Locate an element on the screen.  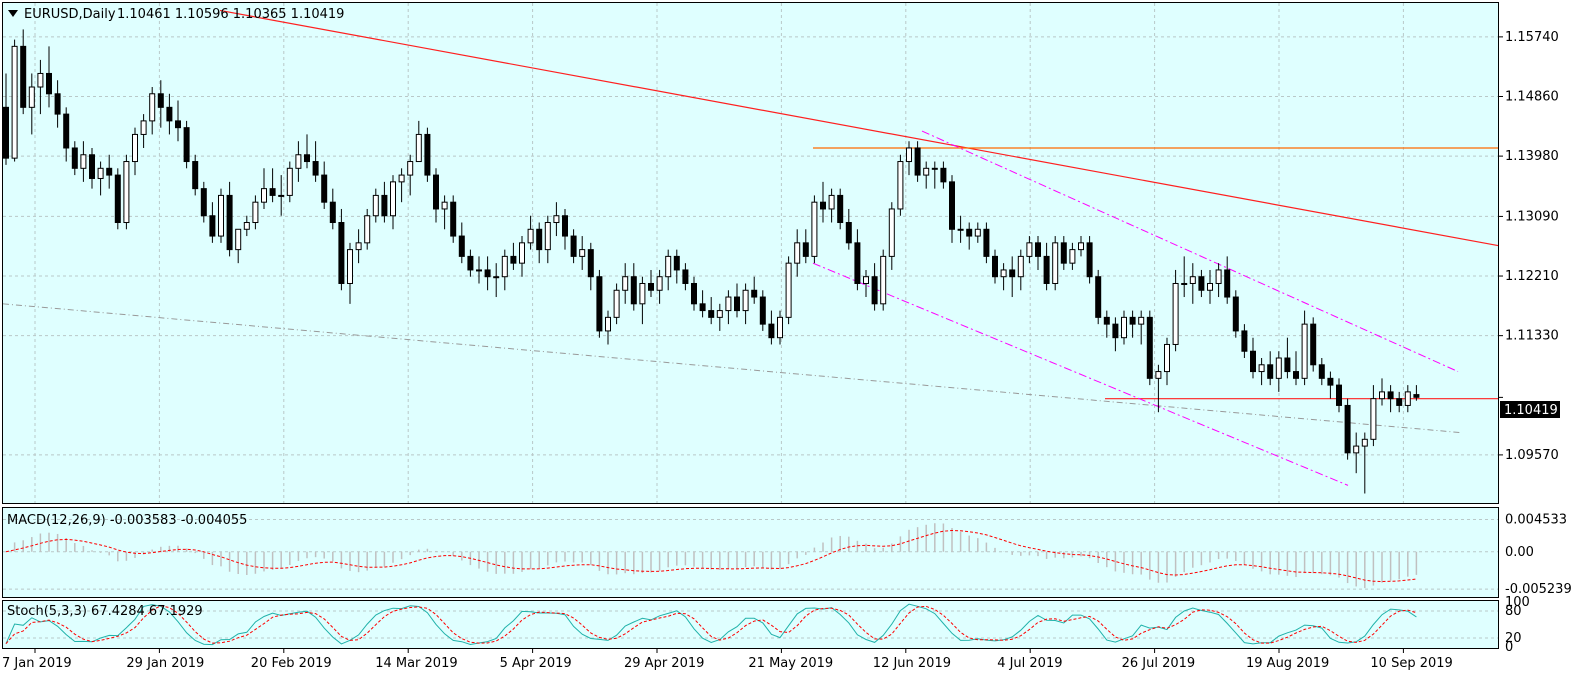
collapse-triangle-icon is located at coordinates (13, 13).